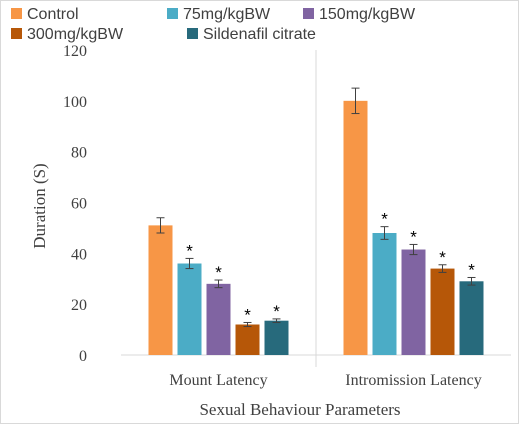 The image size is (519, 425). I want to click on legend-label: 75mg/kgBW, so click(227, 14).